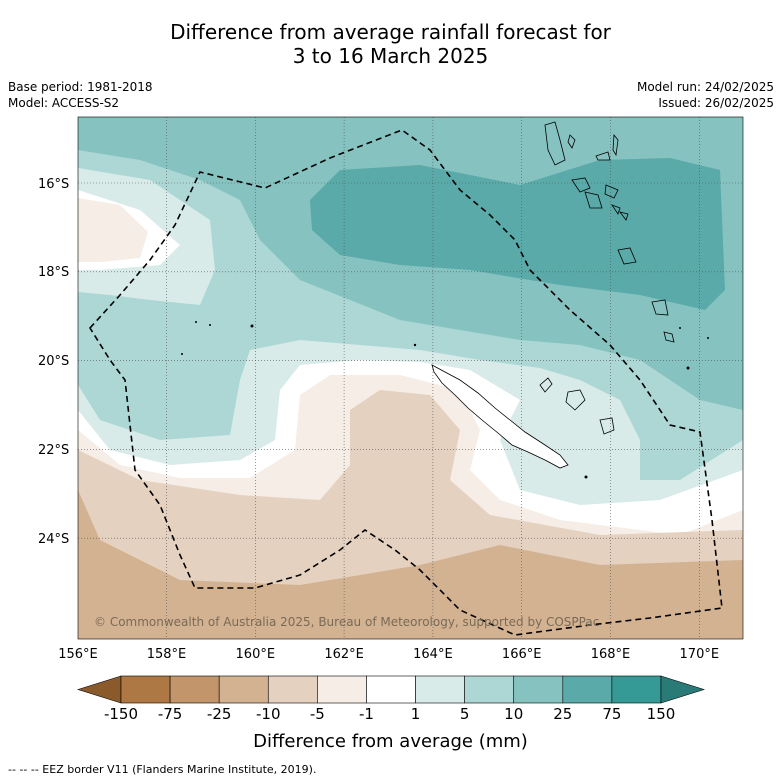 This screenshot has width=781, height=781. I want to click on lat-label-24s: 24°S, so click(53, 539).